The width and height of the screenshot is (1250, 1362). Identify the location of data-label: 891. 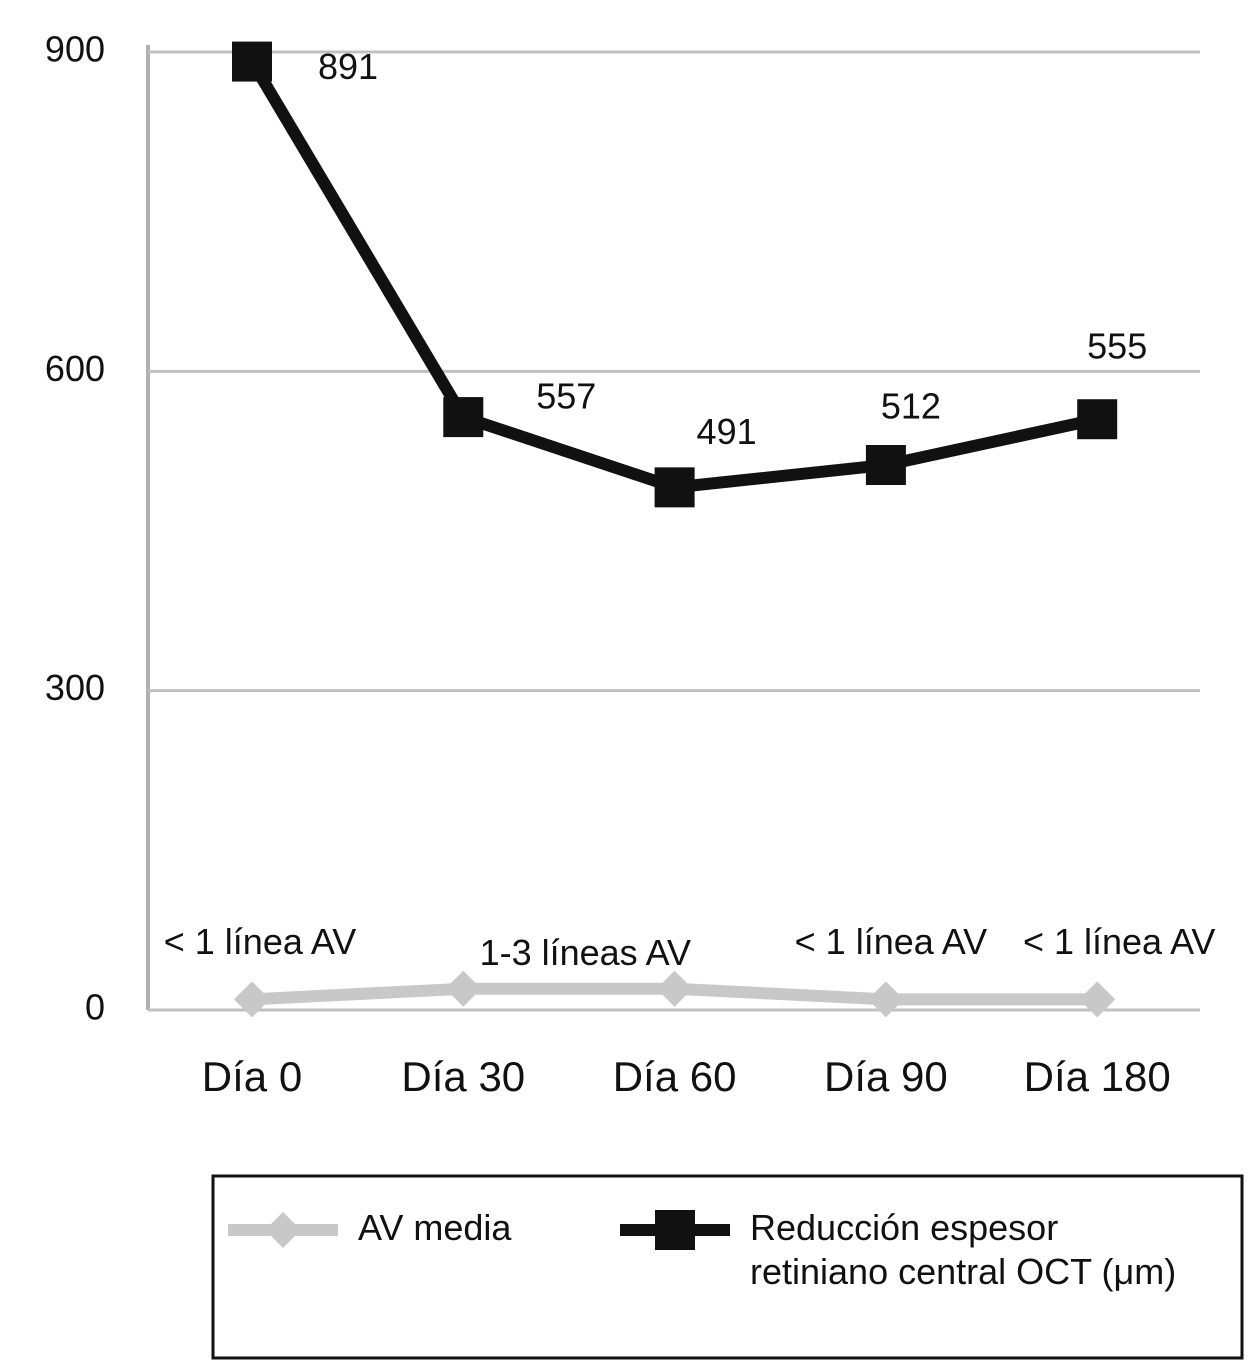
(348, 66).